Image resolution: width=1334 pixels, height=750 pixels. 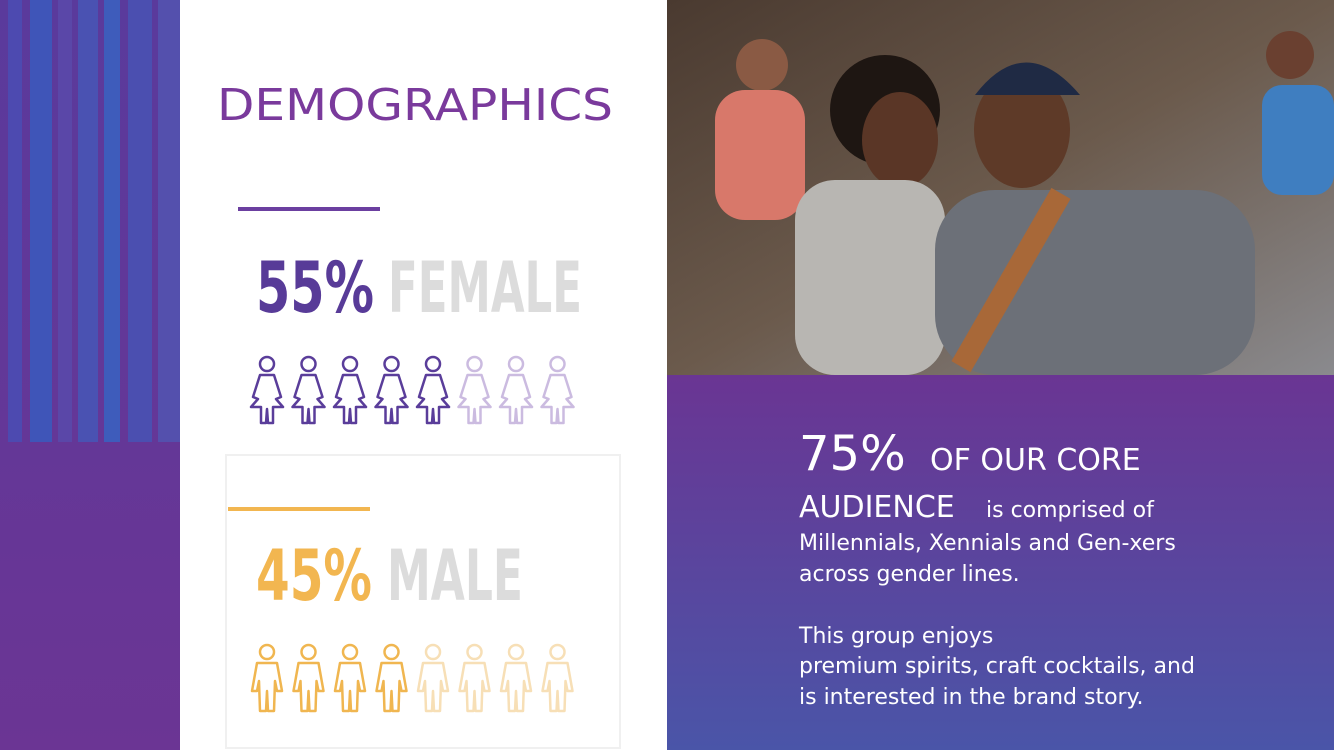 I want to click on male-label: MALE, so click(x=455, y=576).